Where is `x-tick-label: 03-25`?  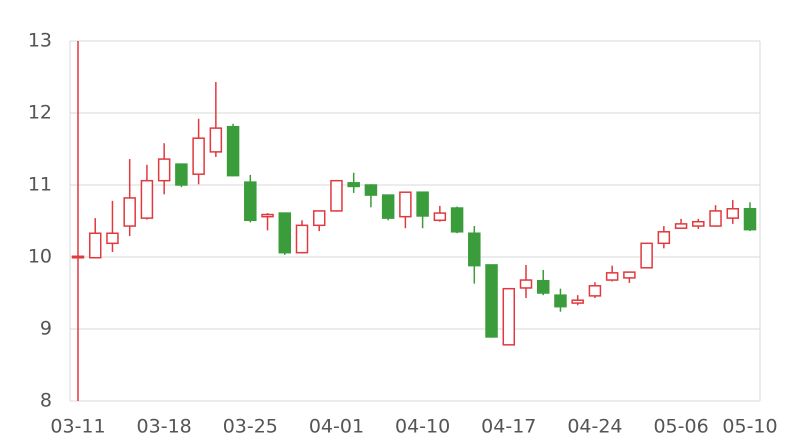 x-tick-label: 03-25 is located at coordinates (250, 427).